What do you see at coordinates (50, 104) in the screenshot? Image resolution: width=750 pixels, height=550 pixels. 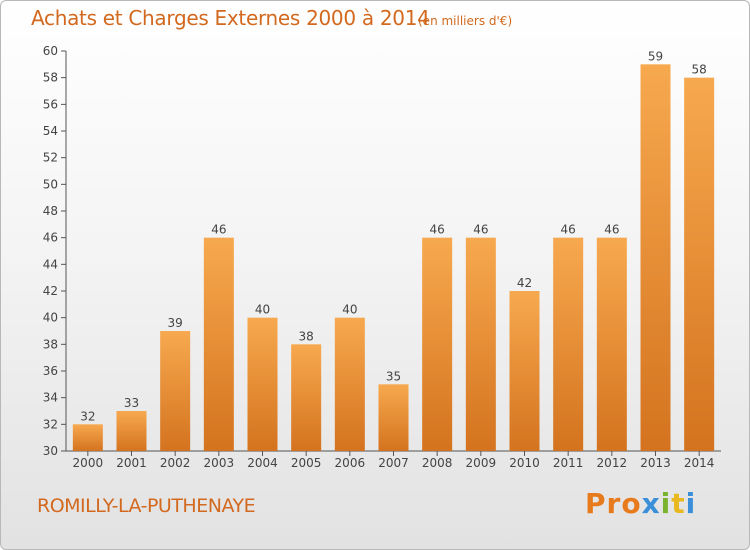 I see `y-tick-label: 56` at bounding box center [50, 104].